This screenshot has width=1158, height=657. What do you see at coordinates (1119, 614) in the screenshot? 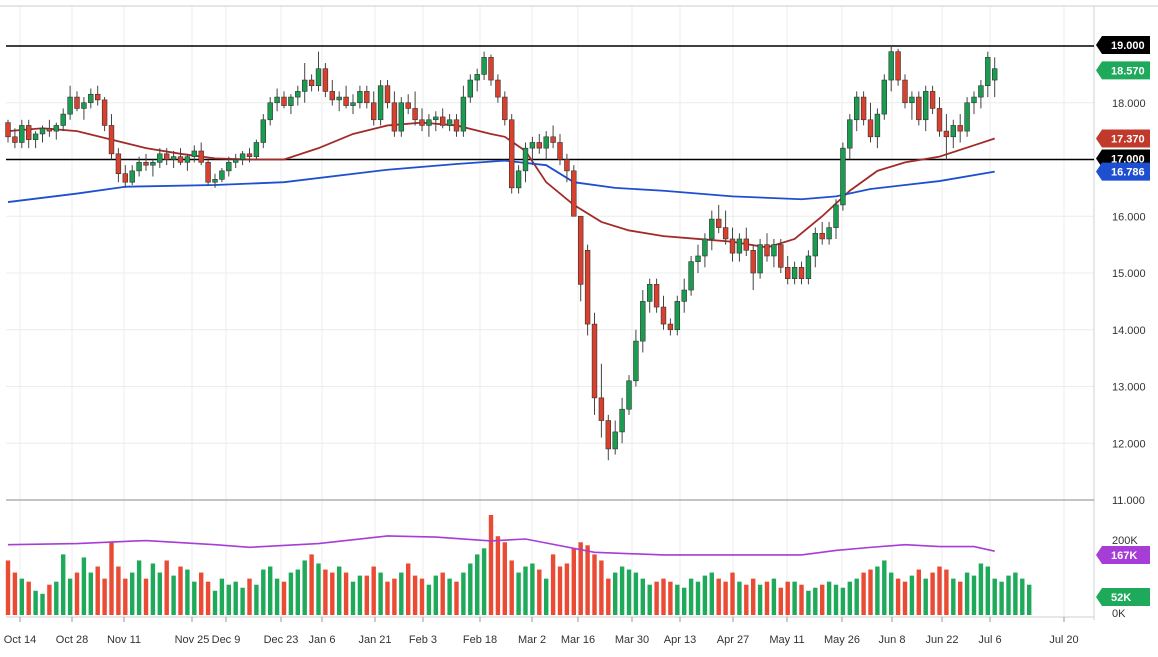
I see `volume-tick-label: 0K` at bounding box center [1119, 614].